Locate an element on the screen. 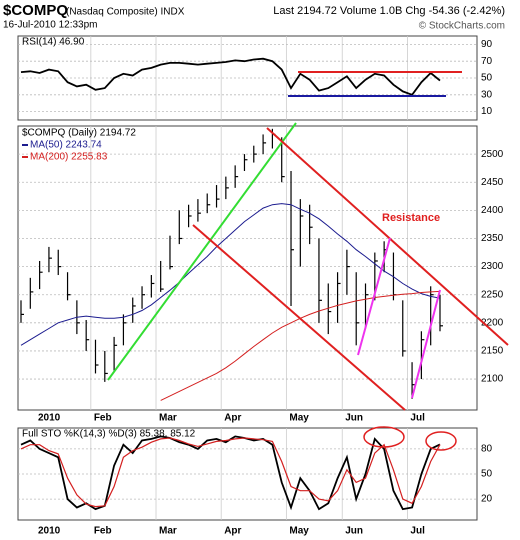 Image resolution: width=520 pixels, height=540 pixels. legend-label: MA(200) 2255.83 is located at coordinates (69, 157).